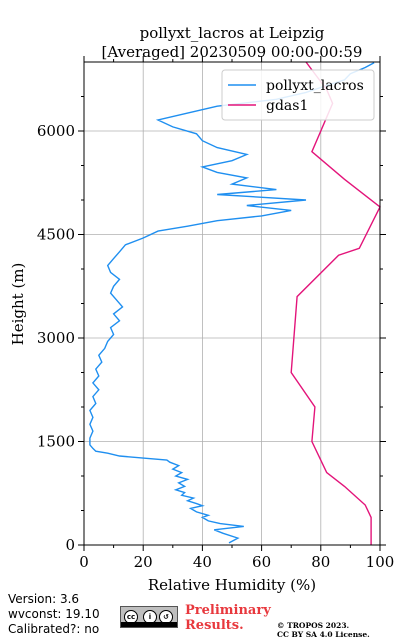 This screenshot has height=640, width=400. What do you see at coordinates (149, 624) in the screenshot?
I see `cc-strip` at bounding box center [149, 624].